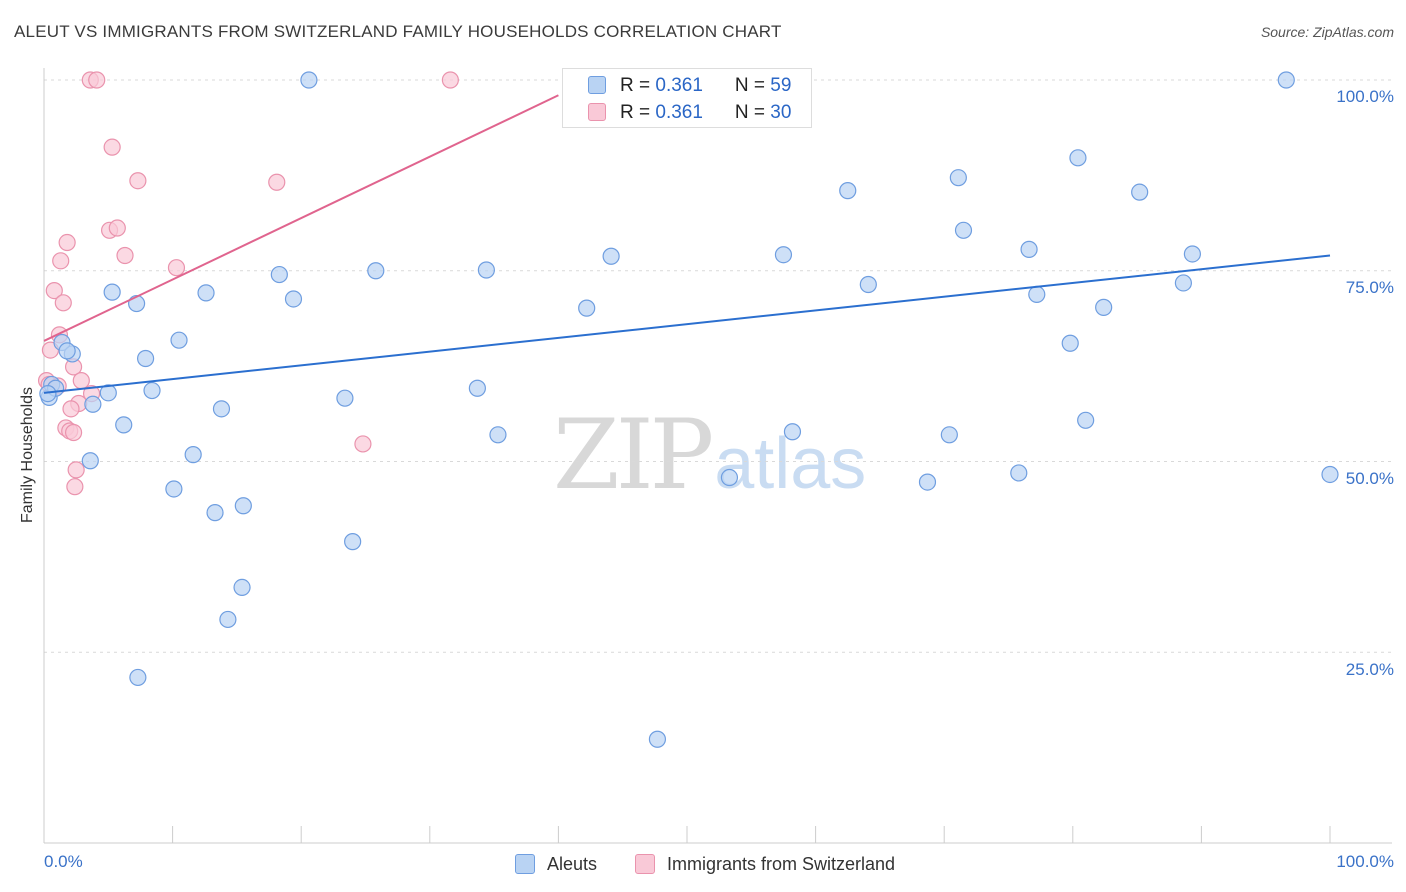 This screenshot has height=892, width=1406. I want to click on aleuts-trend-line, so click(687, 324).